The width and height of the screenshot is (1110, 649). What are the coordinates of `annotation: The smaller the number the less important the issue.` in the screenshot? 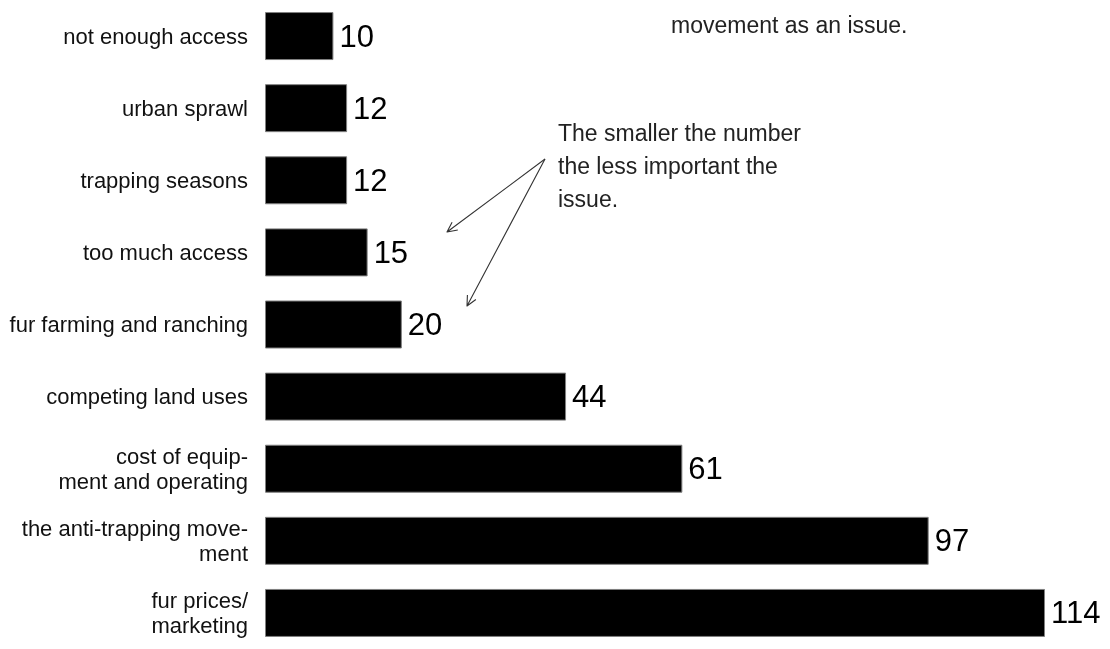 It's located at (683, 165).